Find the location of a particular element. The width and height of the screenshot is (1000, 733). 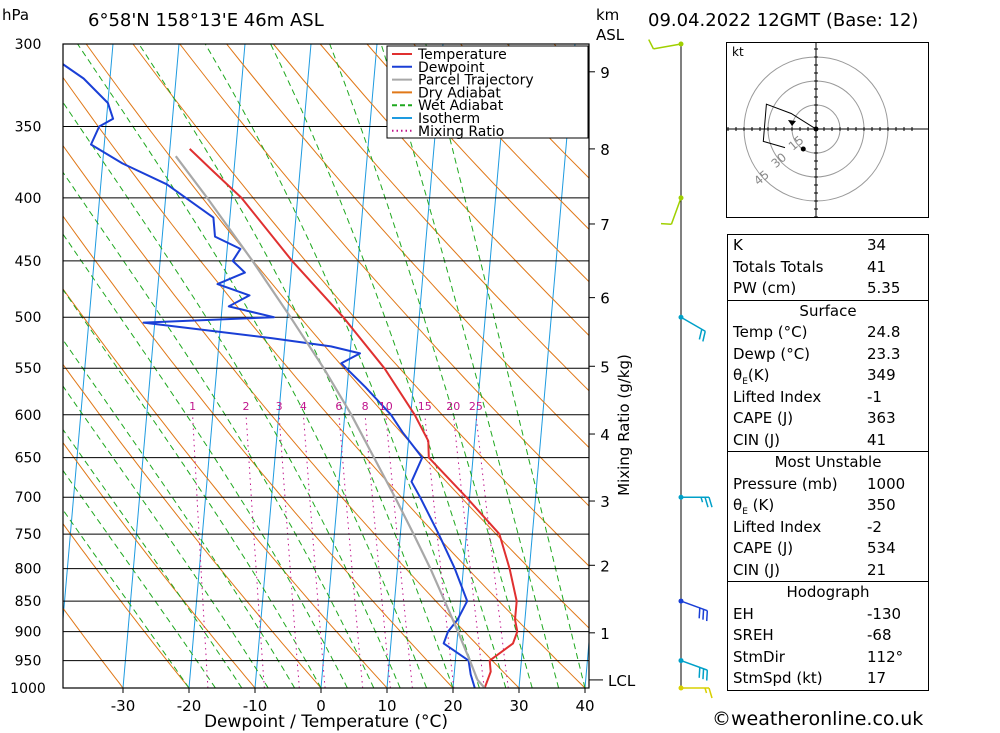

x-tick-label: 30 is located at coordinates (518, 706).